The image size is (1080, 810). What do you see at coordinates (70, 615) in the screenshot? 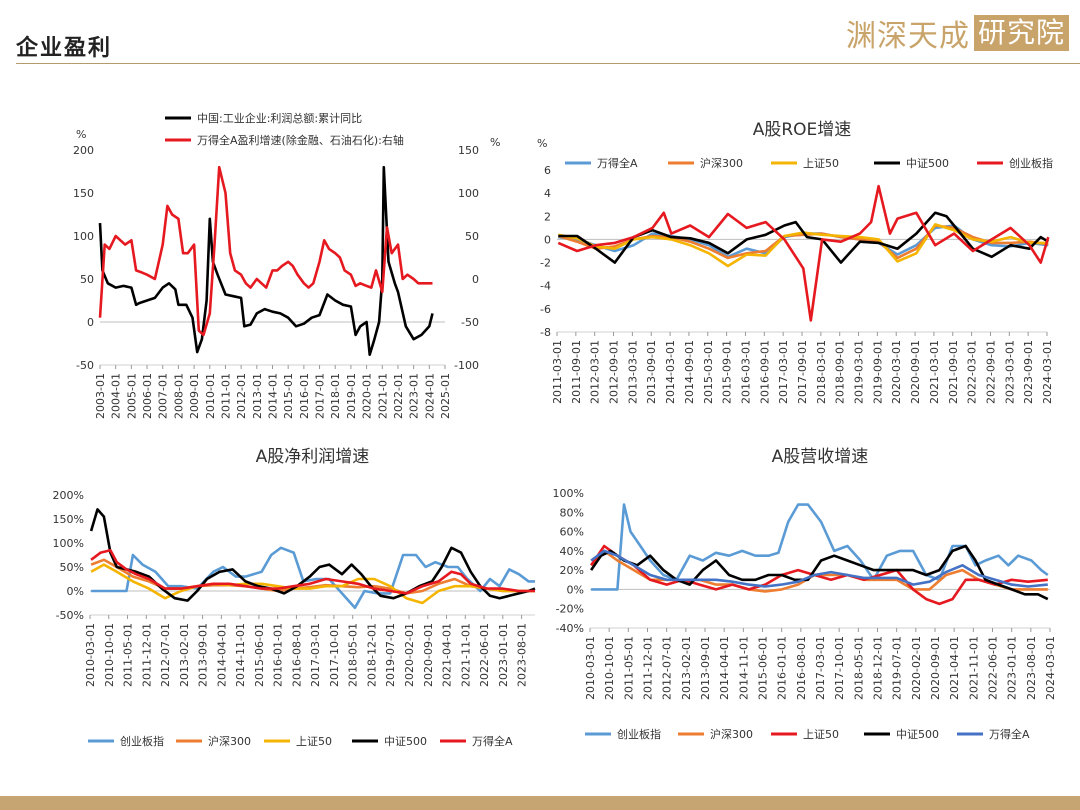
I see `y-tick-label: -50%` at bounding box center [70, 615].